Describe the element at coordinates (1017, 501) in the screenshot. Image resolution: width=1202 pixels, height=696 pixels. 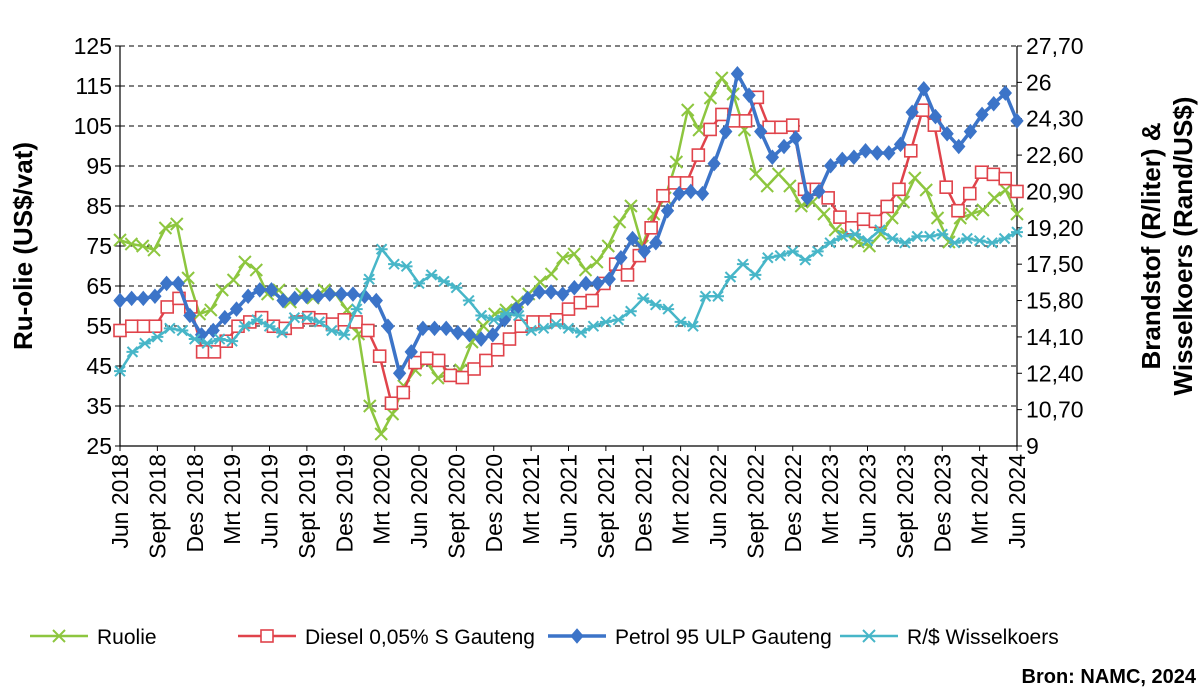
I see `x-tick-label: Jun 2024` at that location.